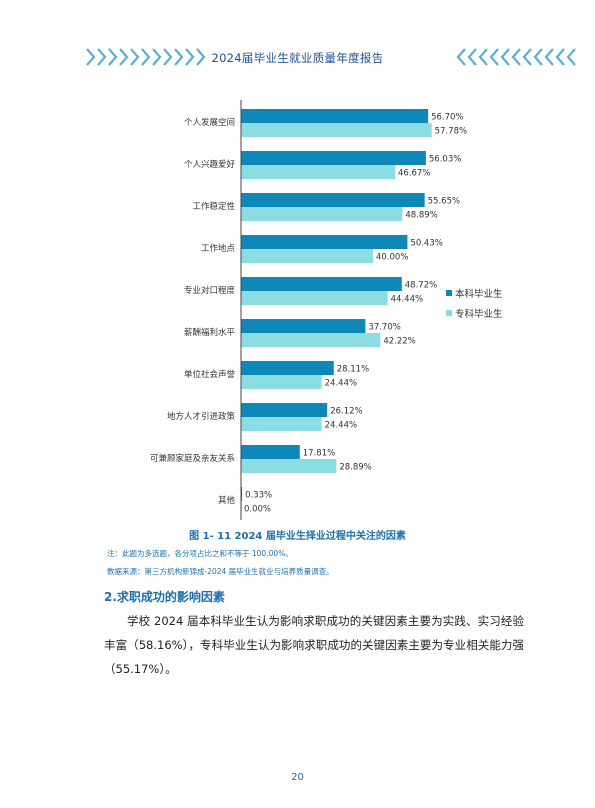  I want to click on category-label: 专业对口程度, so click(210, 290).